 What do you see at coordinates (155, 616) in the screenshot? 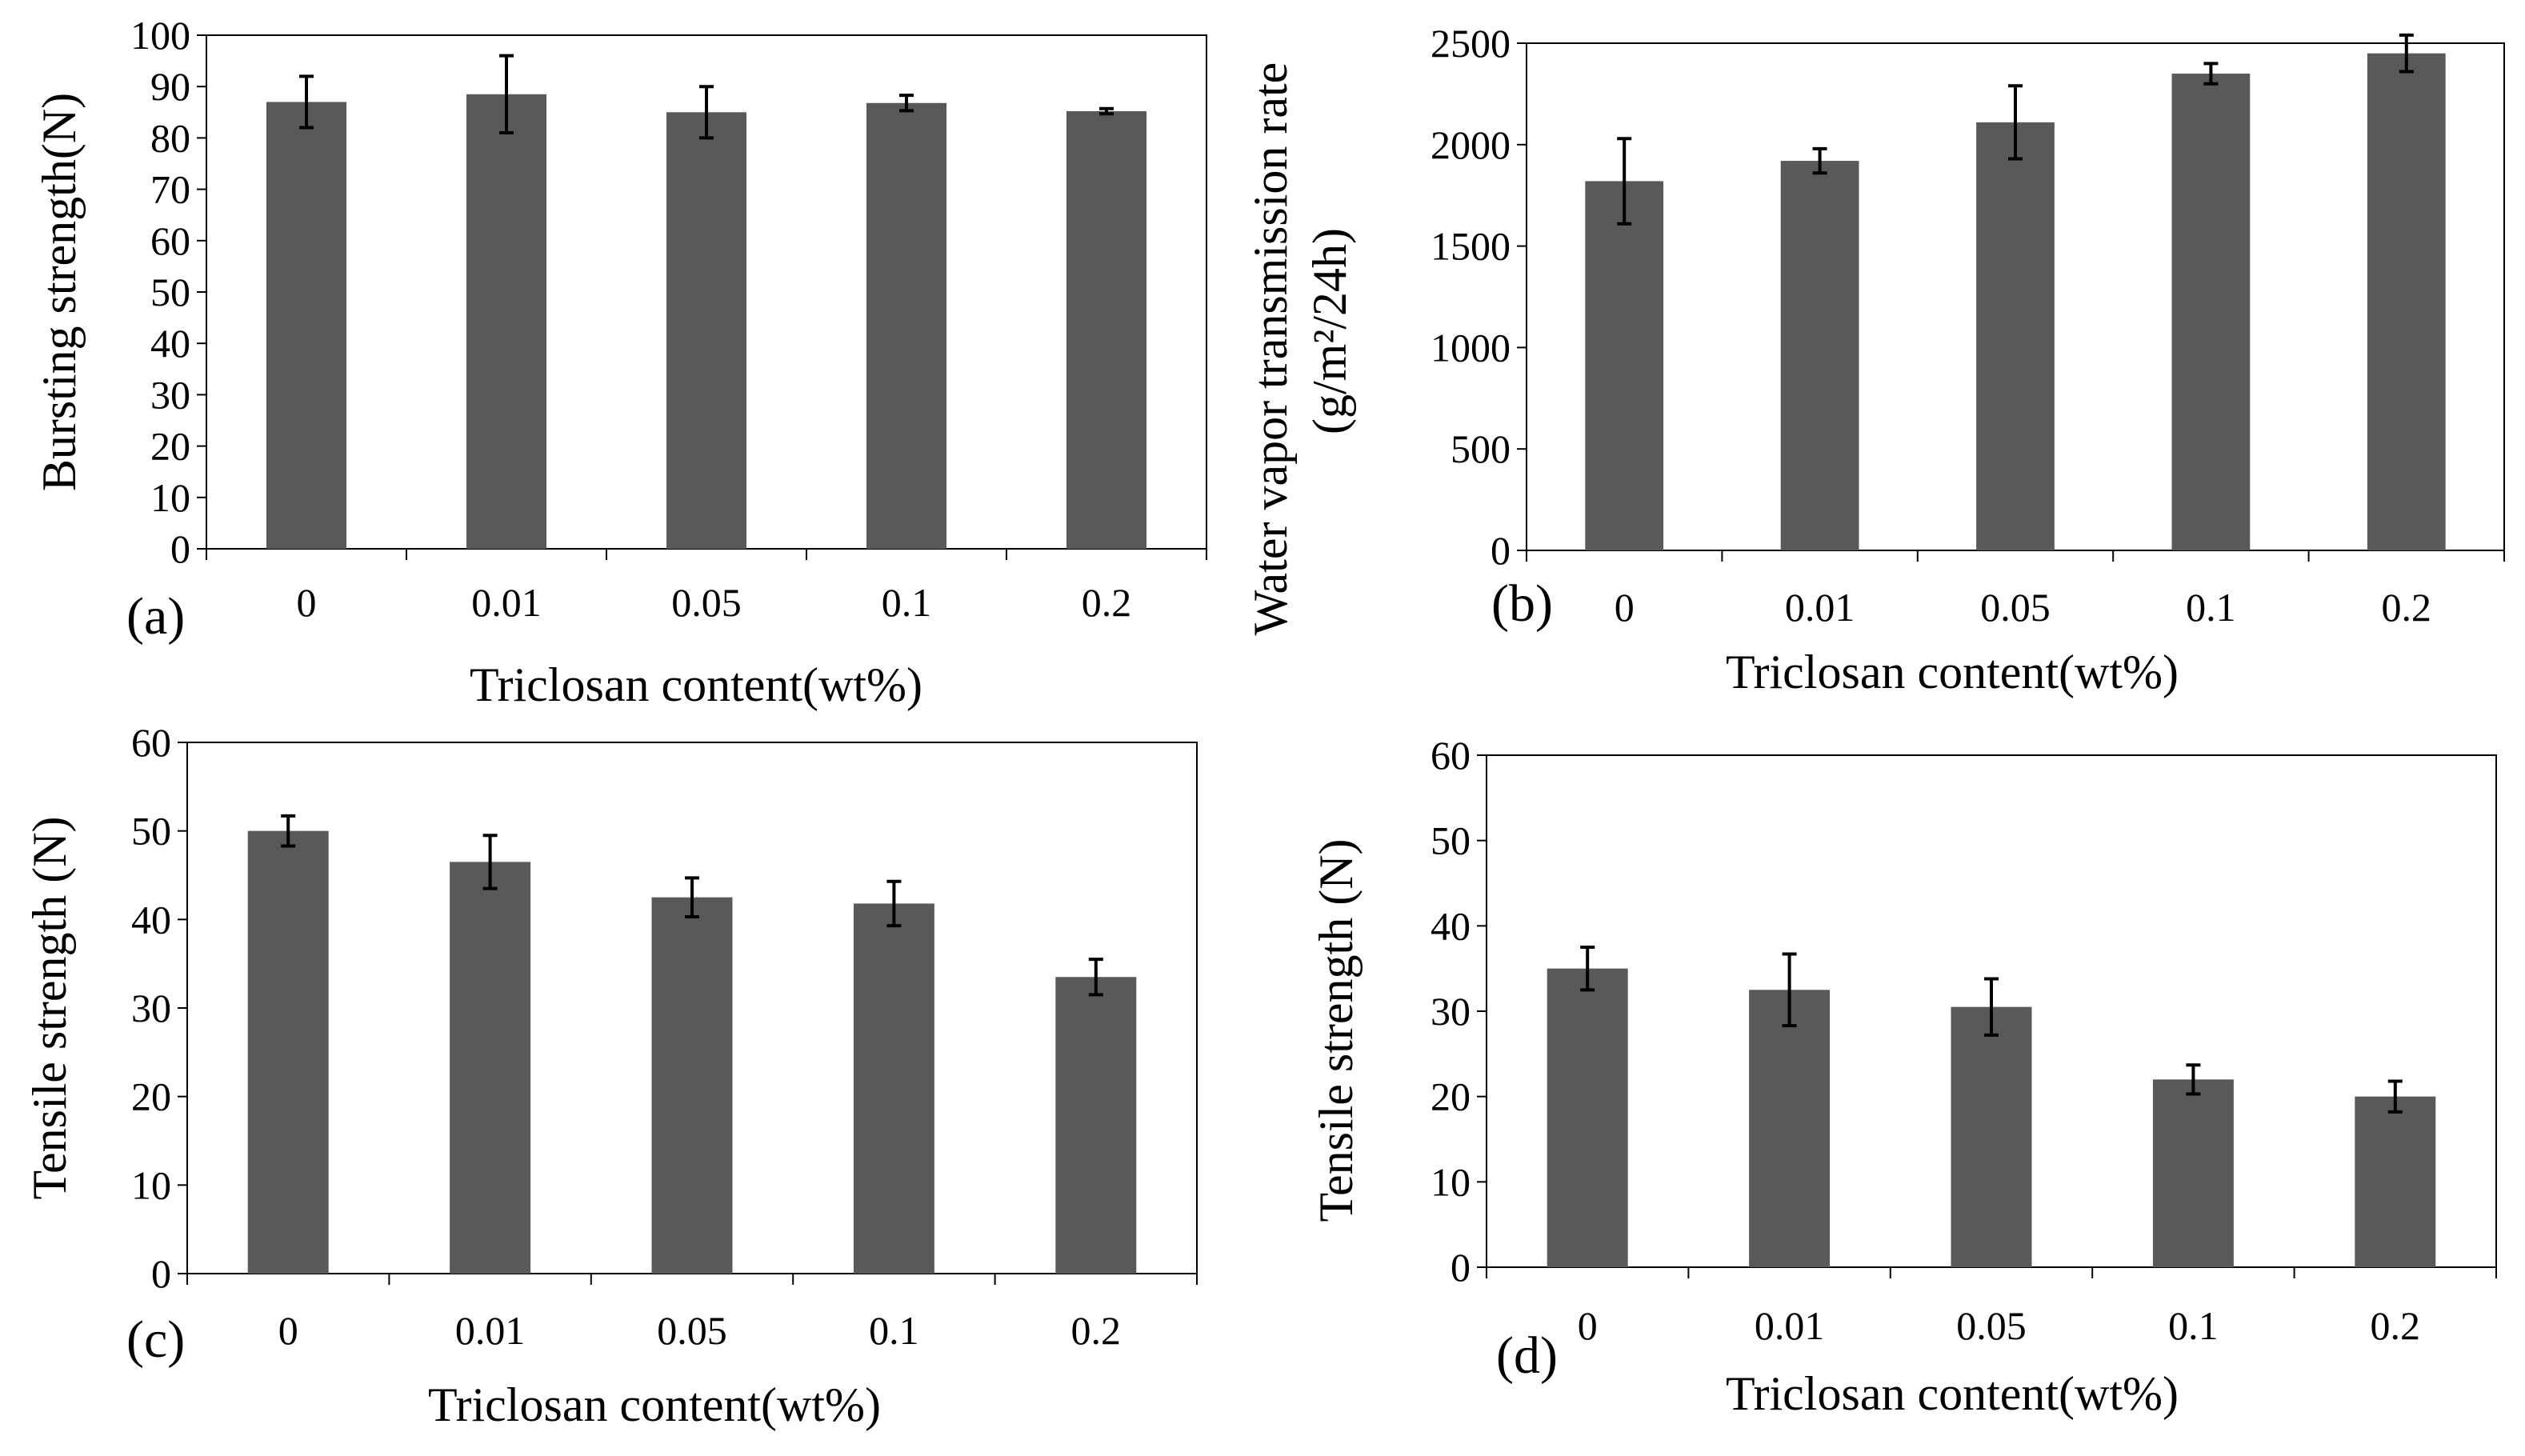
I see `panel-label-a: (a)` at bounding box center [155, 616].